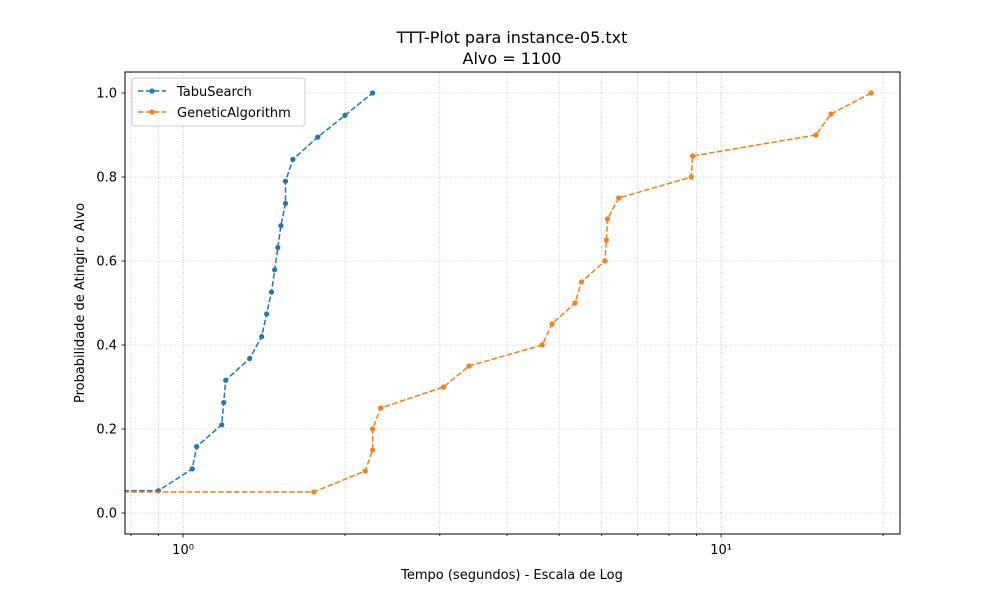 This screenshot has height=600, width=1000. What do you see at coordinates (152, 91) in the screenshot?
I see `legend-marker-tabusearch` at bounding box center [152, 91].